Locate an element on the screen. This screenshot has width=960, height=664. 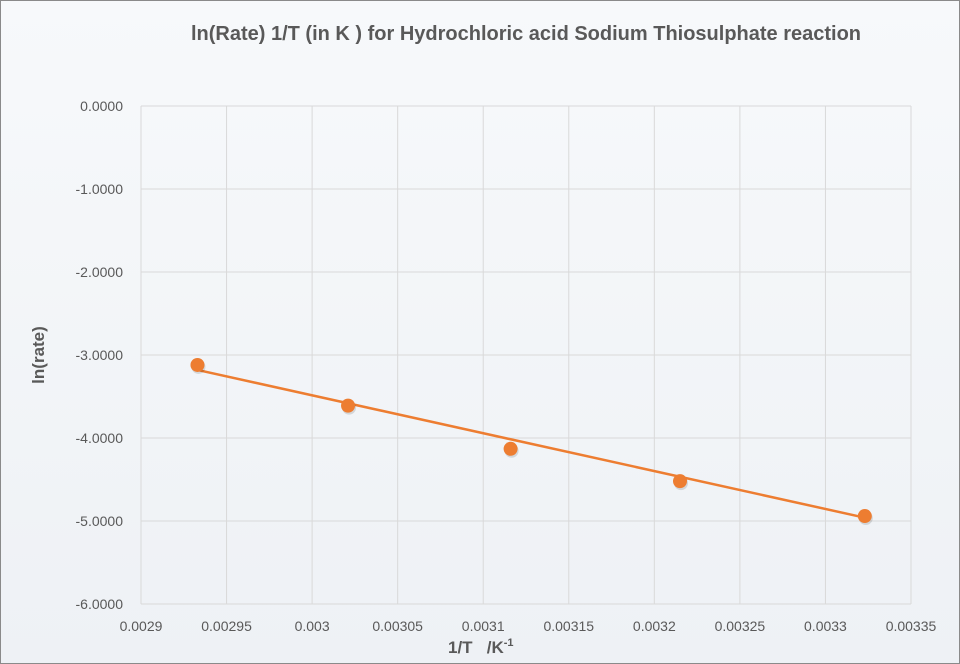
y-axis-label: ln(rate) is located at coordinates (38, 355).